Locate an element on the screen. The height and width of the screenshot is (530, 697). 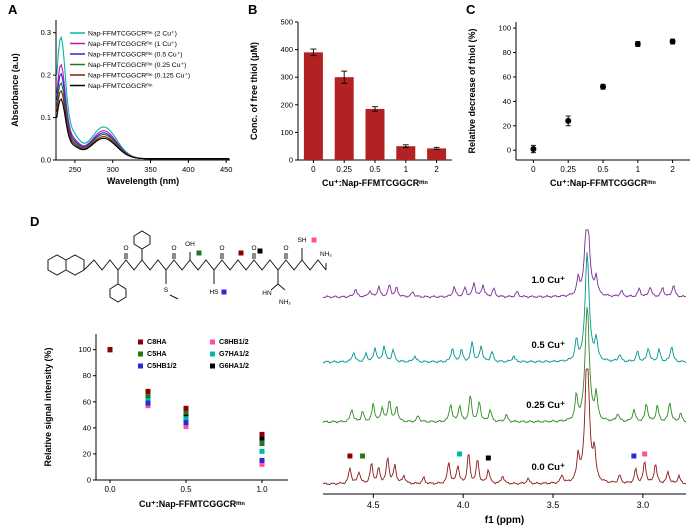
panel-a-label: A is located at coordinates (13, 9).